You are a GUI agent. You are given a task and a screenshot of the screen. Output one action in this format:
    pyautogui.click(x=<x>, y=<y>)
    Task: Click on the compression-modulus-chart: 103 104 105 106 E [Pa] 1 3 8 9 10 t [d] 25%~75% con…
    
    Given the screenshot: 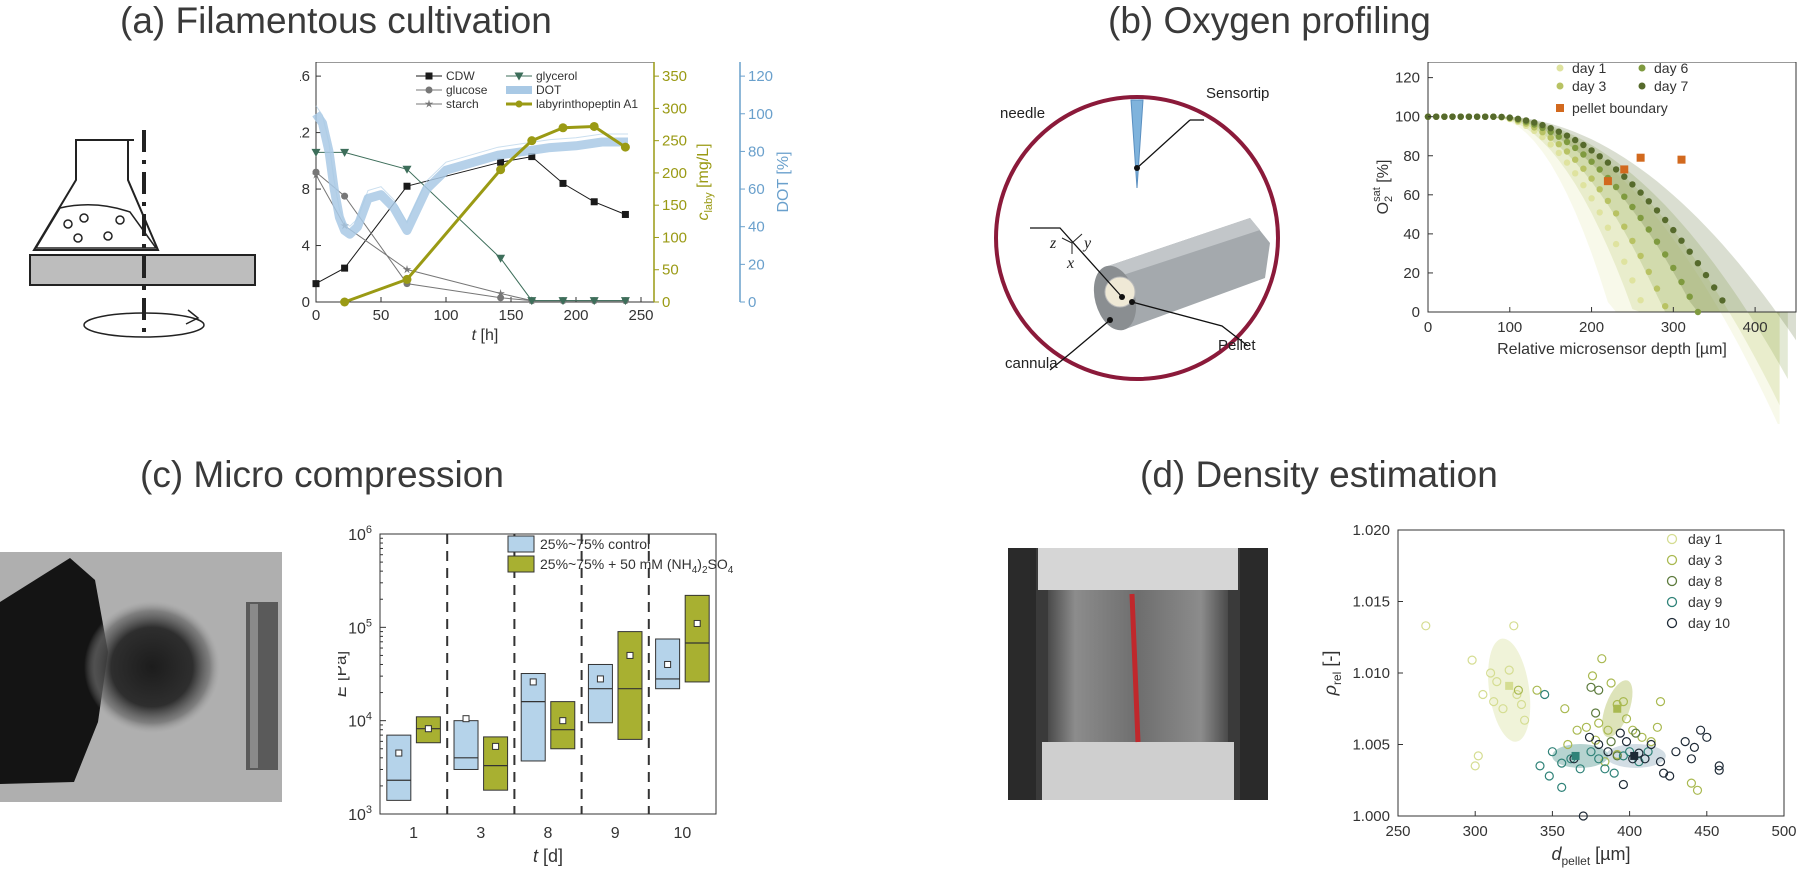 What is the action you would take?
    pyautogui.click(x=536, y=695)
    